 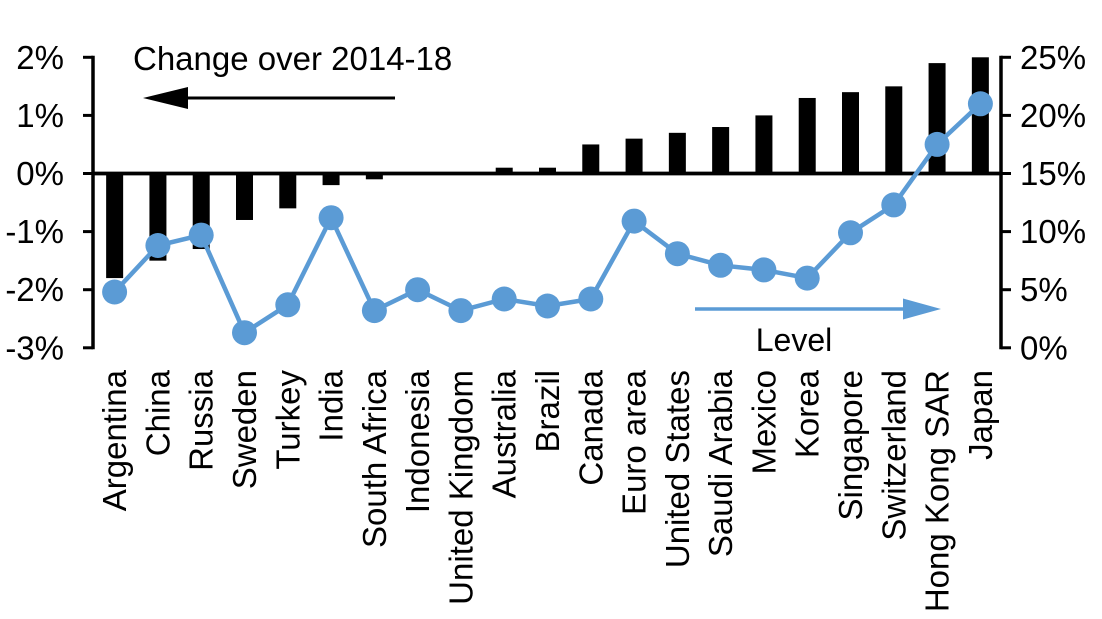 What do you see at coordinates (634, 442) in the screenshot?
I see `x-tick-label-Euro area: Euro area` at bounding box center [634, 442].